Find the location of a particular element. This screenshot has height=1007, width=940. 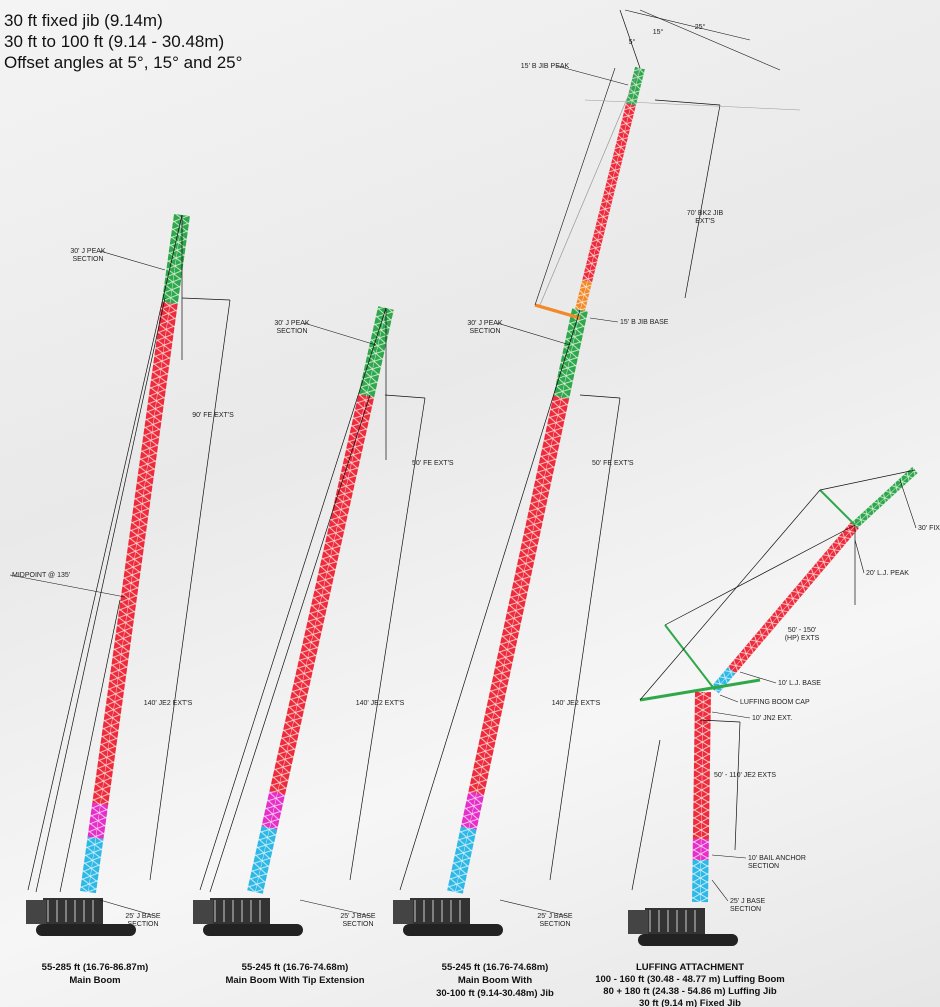

callout: 10' BAIL ANCHOR is located at coordinates (777, 858).